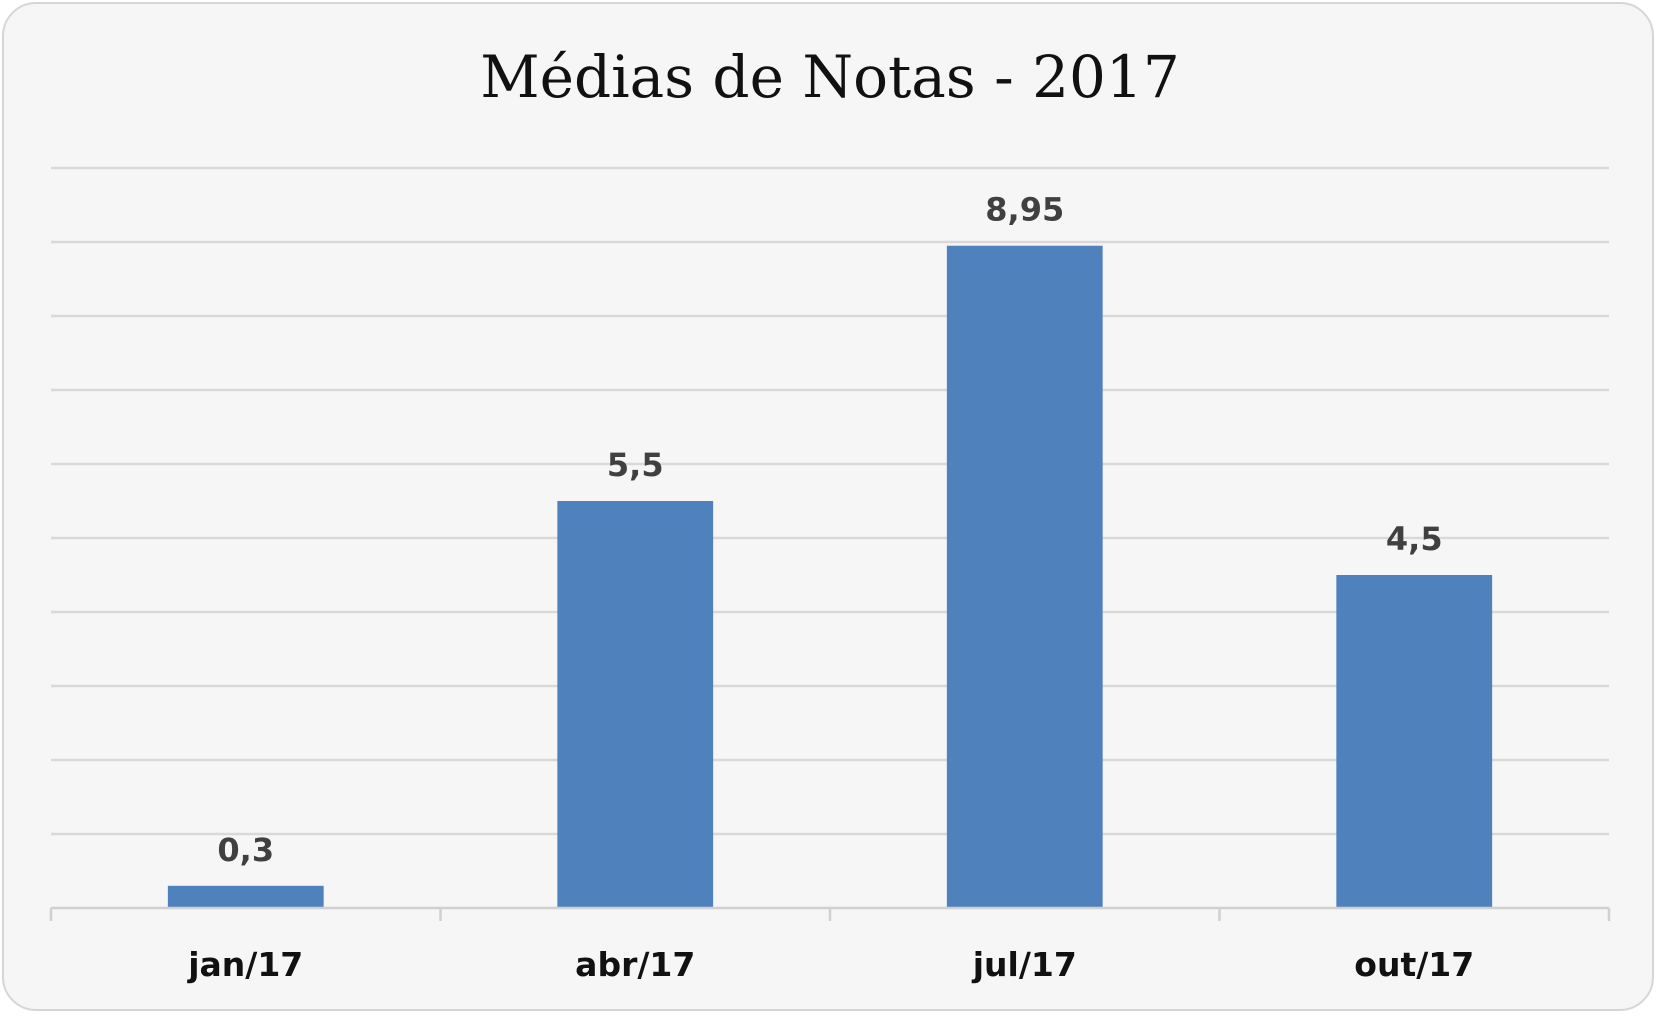  What do you see at coordinates (829, 77) in the screenshot?
I see `chart-title: Médias de Notas - 2017` at bounding box center [829, 77].